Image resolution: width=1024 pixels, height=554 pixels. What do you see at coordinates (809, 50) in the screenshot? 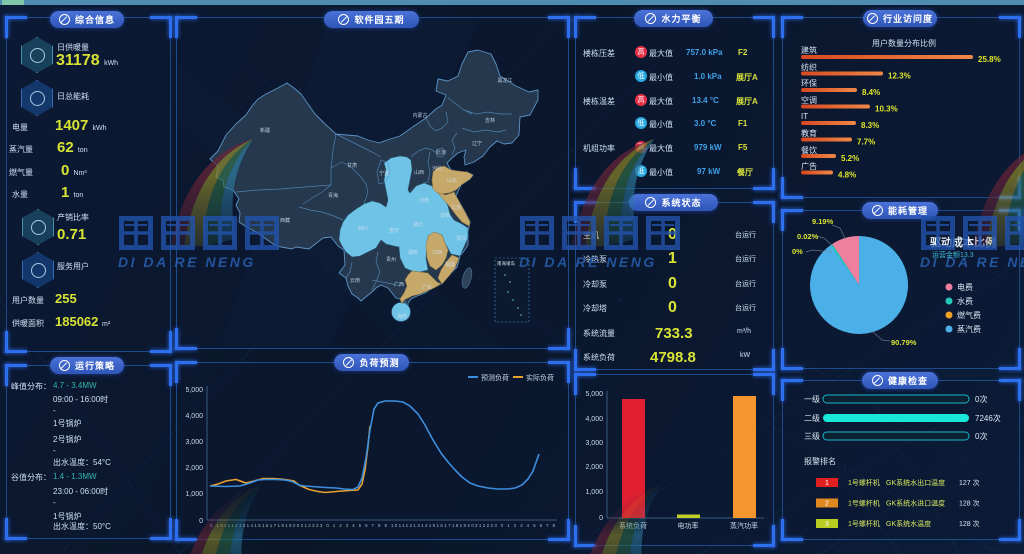
I see `svg-text: 建筑` at bounding box center [809, 50].